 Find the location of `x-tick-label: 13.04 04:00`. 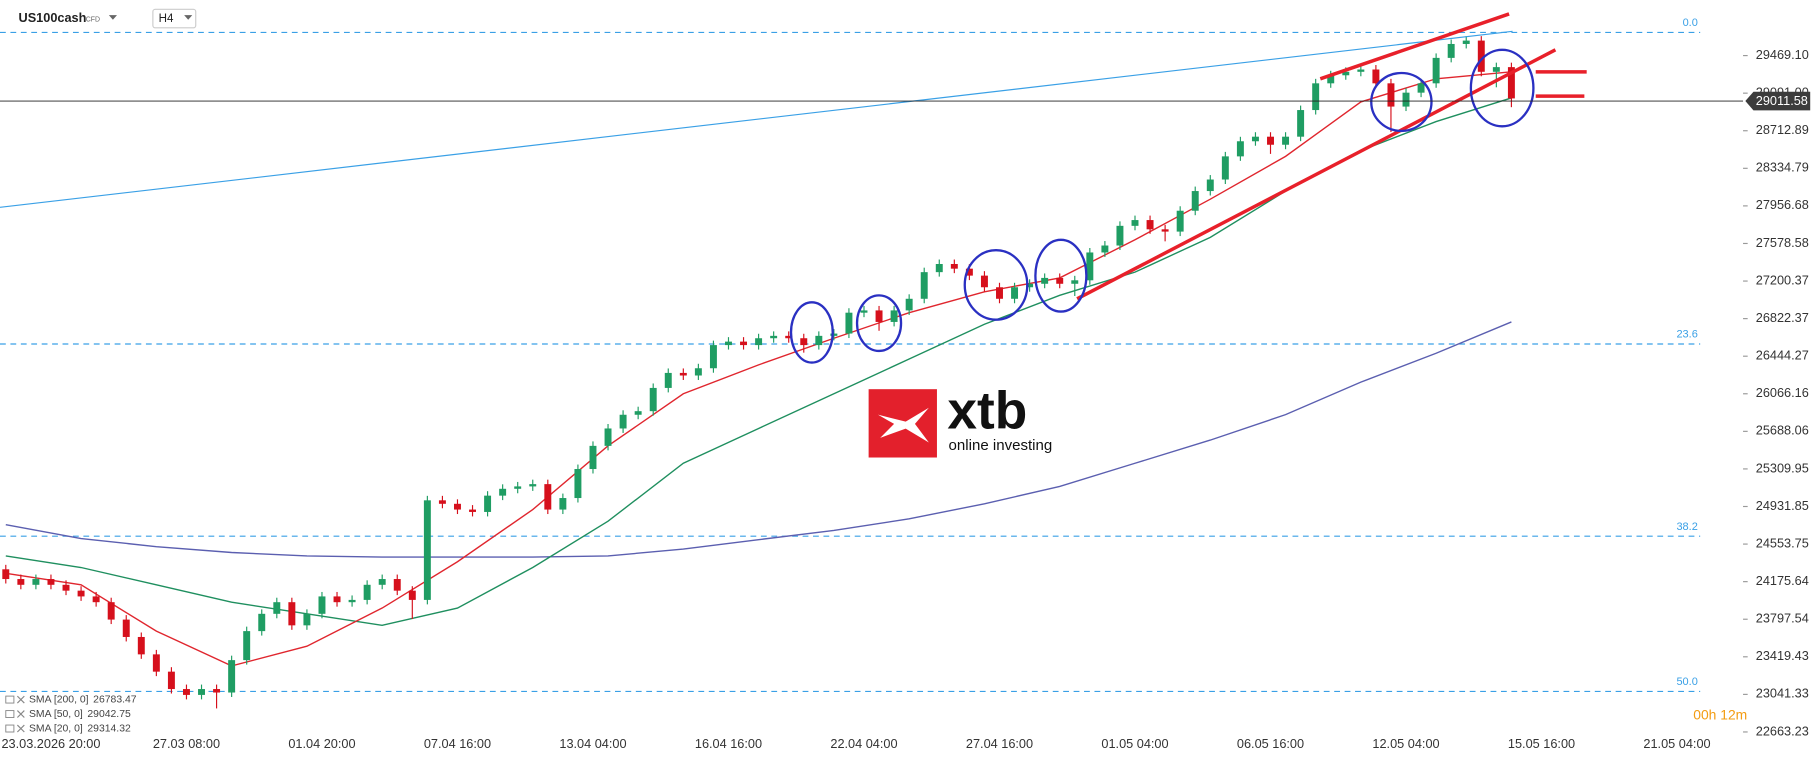

x-tick-label: 13.04 04:00 is located at coordinates (592, 743).